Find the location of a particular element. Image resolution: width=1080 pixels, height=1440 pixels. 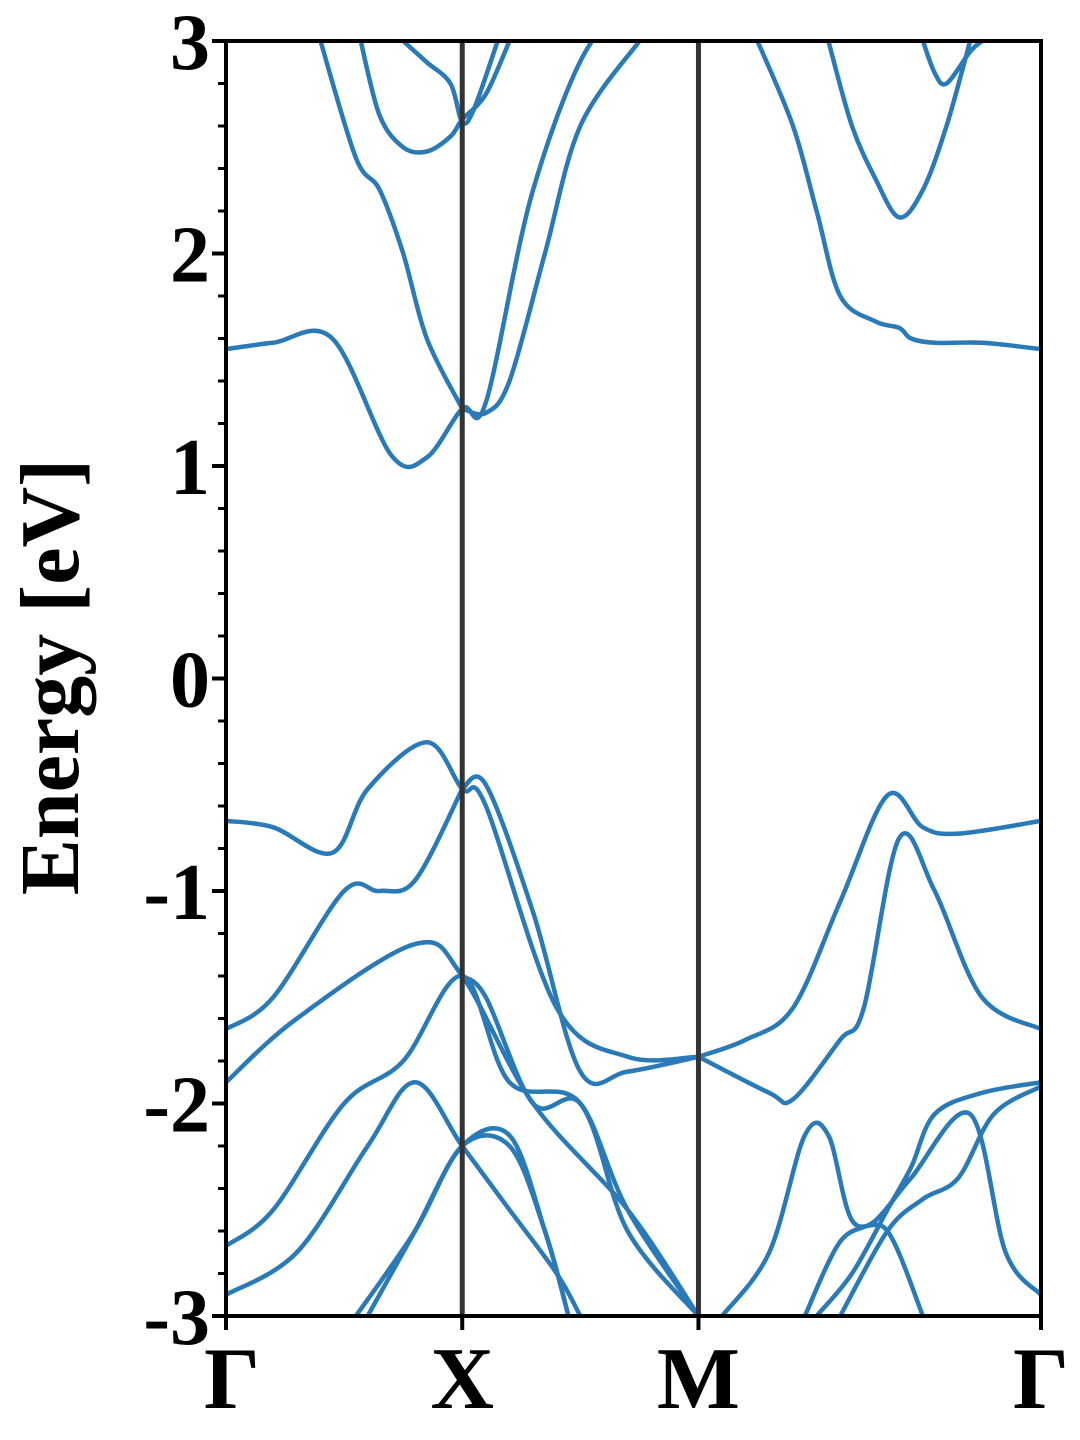

y-tick-label: 0 is located at coordinates (190, 681).